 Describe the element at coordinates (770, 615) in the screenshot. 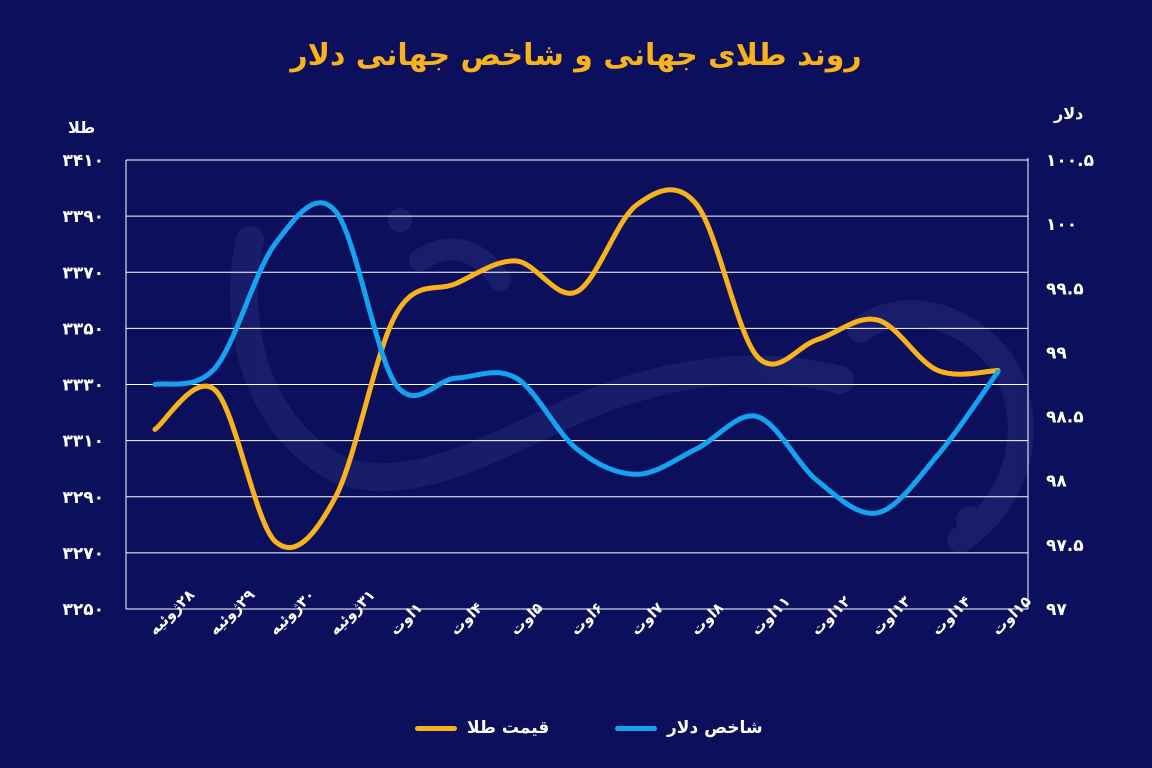

I see `x-tick-label: ۱۱اوت` at that location.